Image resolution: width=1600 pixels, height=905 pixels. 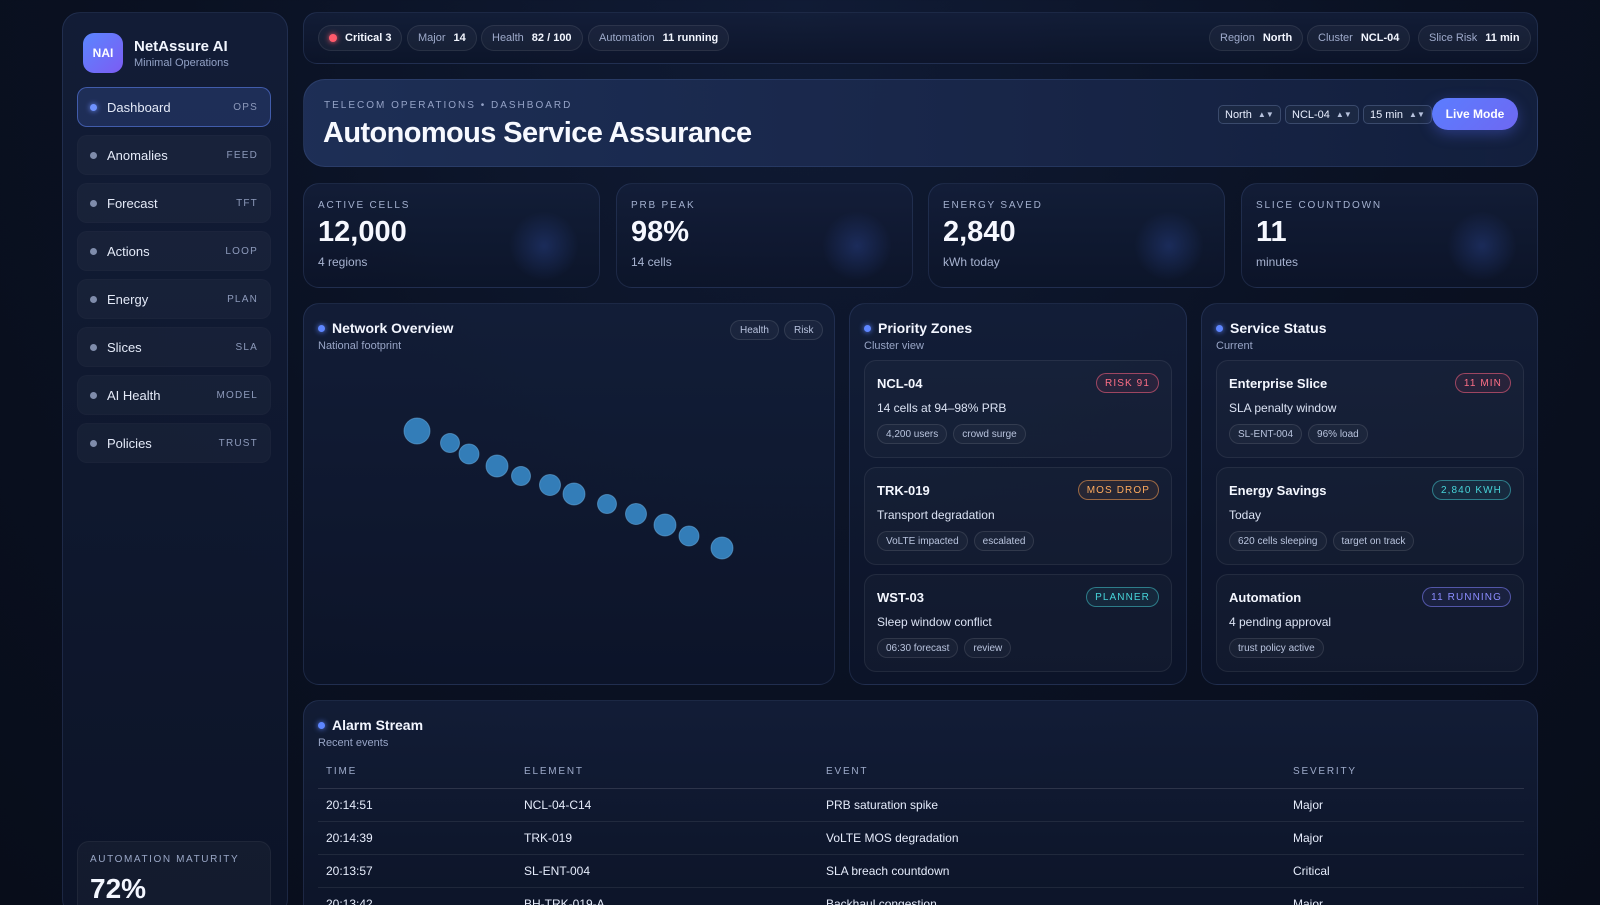 What do you see at coordinates (912, 434) in the screenshot?
I see `tag-pill: 4,200 users` at bounding box center [912, 434].